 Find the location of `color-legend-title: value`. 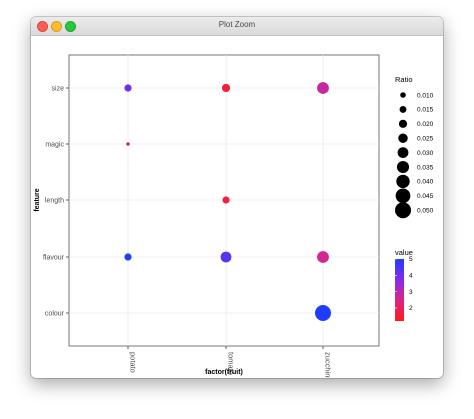

color-legend-title: value is located at coordinates (404, 252).